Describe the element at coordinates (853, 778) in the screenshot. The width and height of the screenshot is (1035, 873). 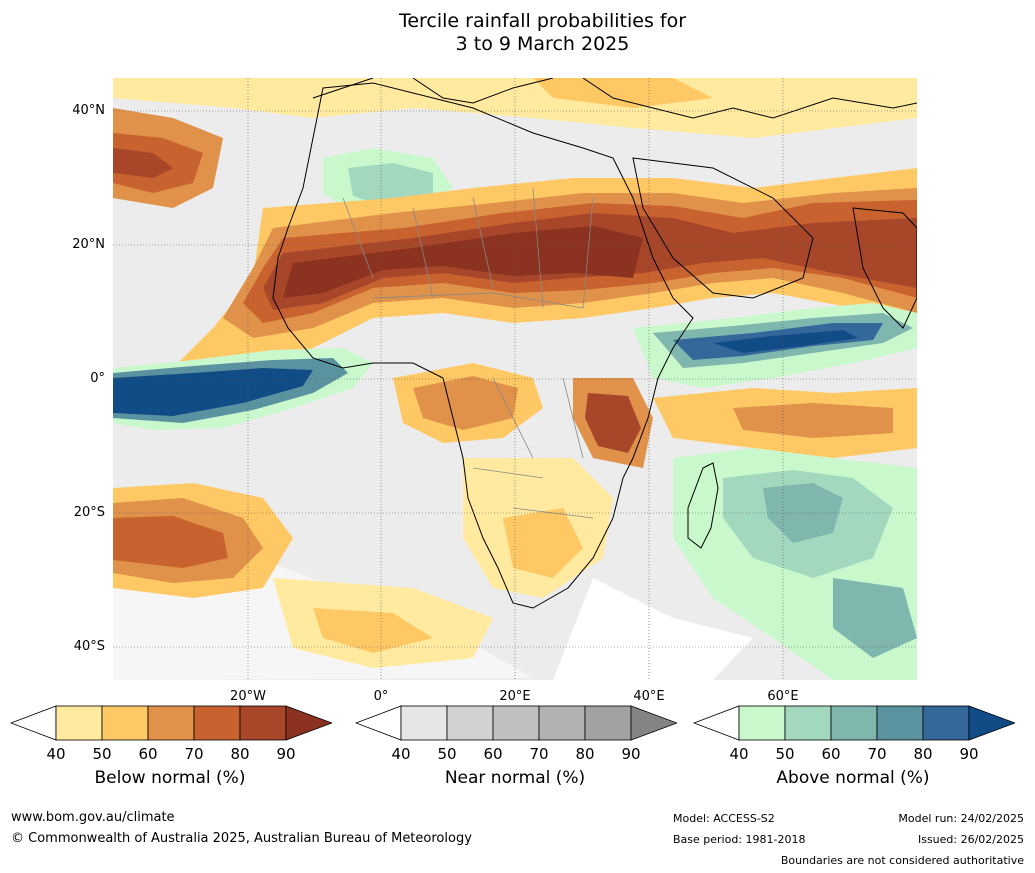
I see `colorbar-above-title: Above normal (%)` at that location.